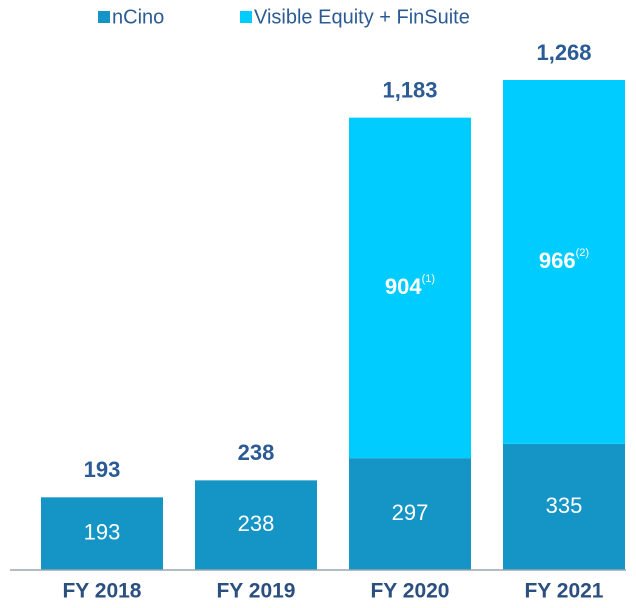 This screenshot has height=608, width=636. I want to click on category-label: FY 2021, so click(563, 591).